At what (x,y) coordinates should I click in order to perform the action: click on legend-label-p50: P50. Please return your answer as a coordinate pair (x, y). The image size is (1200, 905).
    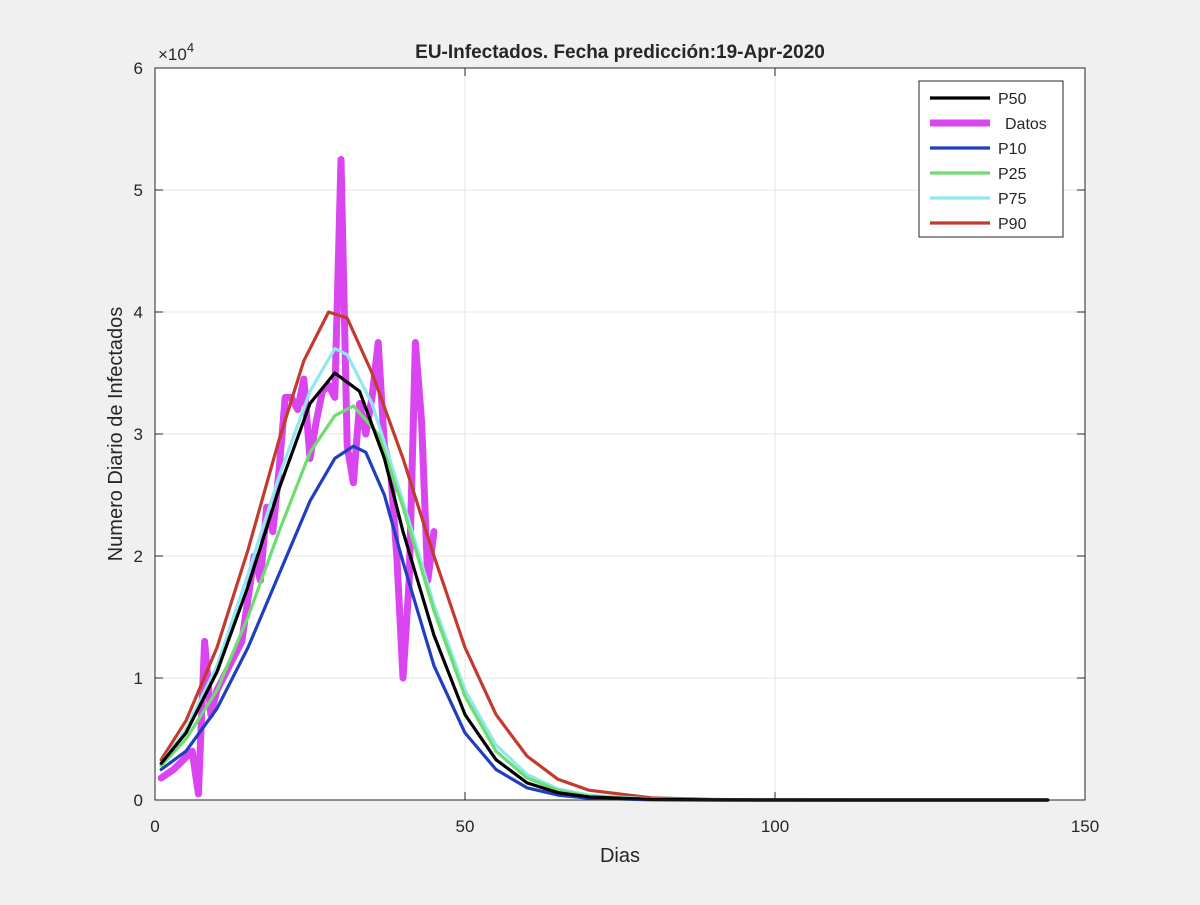
    Looking at the image, I should click on (1012, 99).